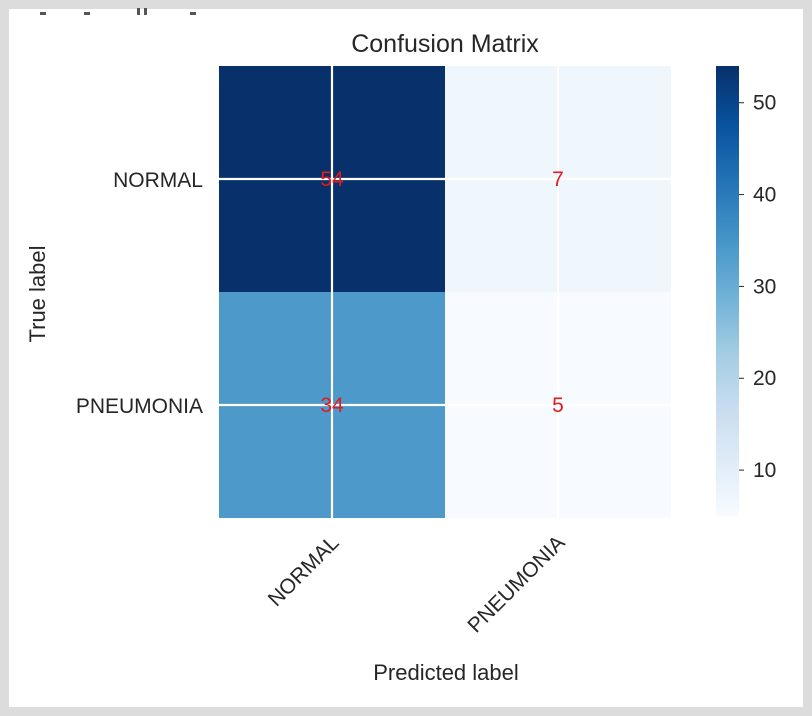  I want to click on colorbar-tick-labels: 10 20 30 40 50, so click(757, 287).